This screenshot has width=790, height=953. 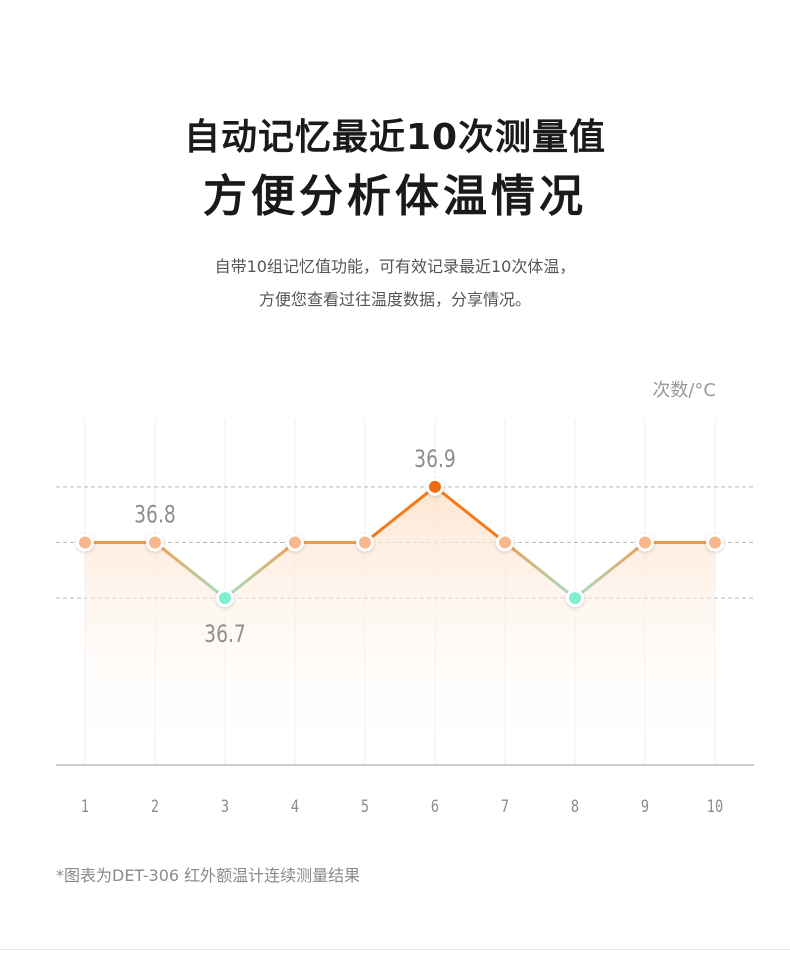 What do you see at coordinates (225, 807) in the screenshot?
I see `x-tick-label: 3` at bounding box center [225, 807].